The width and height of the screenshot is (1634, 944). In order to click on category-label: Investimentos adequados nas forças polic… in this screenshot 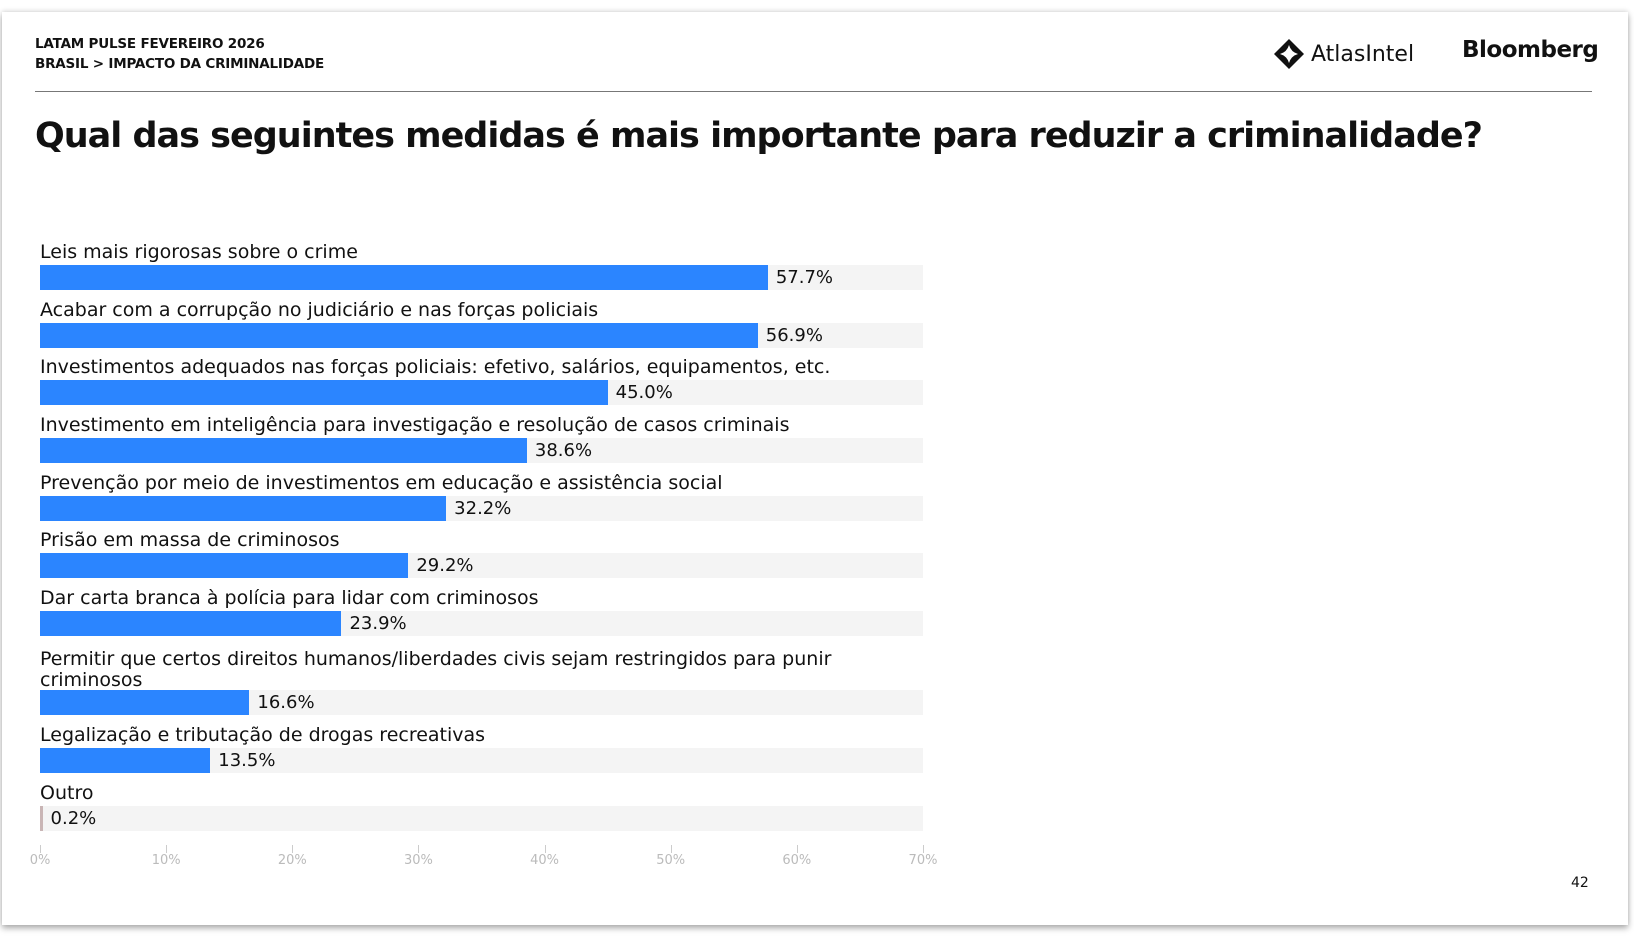, I will do `click(435, 367)`.